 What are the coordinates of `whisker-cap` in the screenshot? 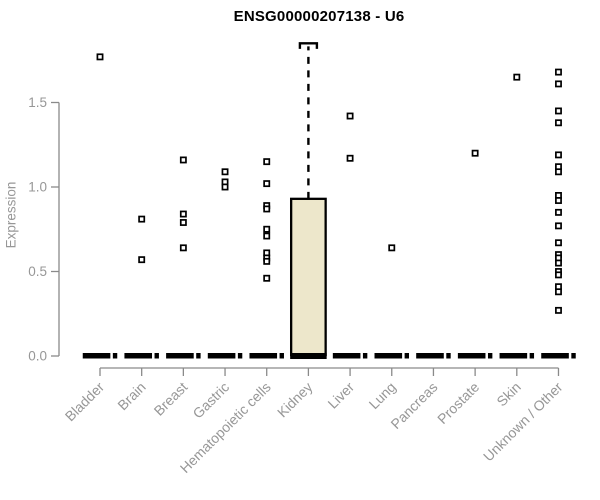 It's located at (308, 45).